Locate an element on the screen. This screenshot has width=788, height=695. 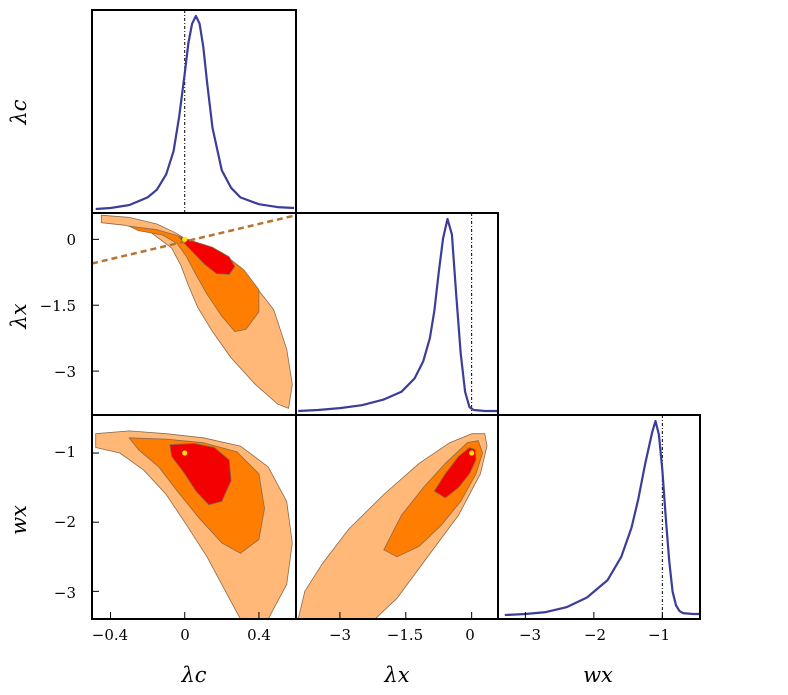
tick-label-lambda-c-3: 0.4 is located at coordinates (259, 635).